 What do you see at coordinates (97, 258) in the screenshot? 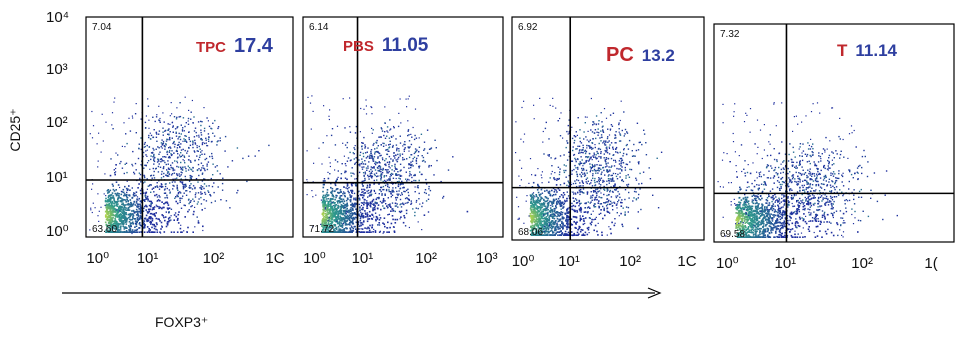
I see `x-tick-label: 10⁰` at bounding box center [97, 258].